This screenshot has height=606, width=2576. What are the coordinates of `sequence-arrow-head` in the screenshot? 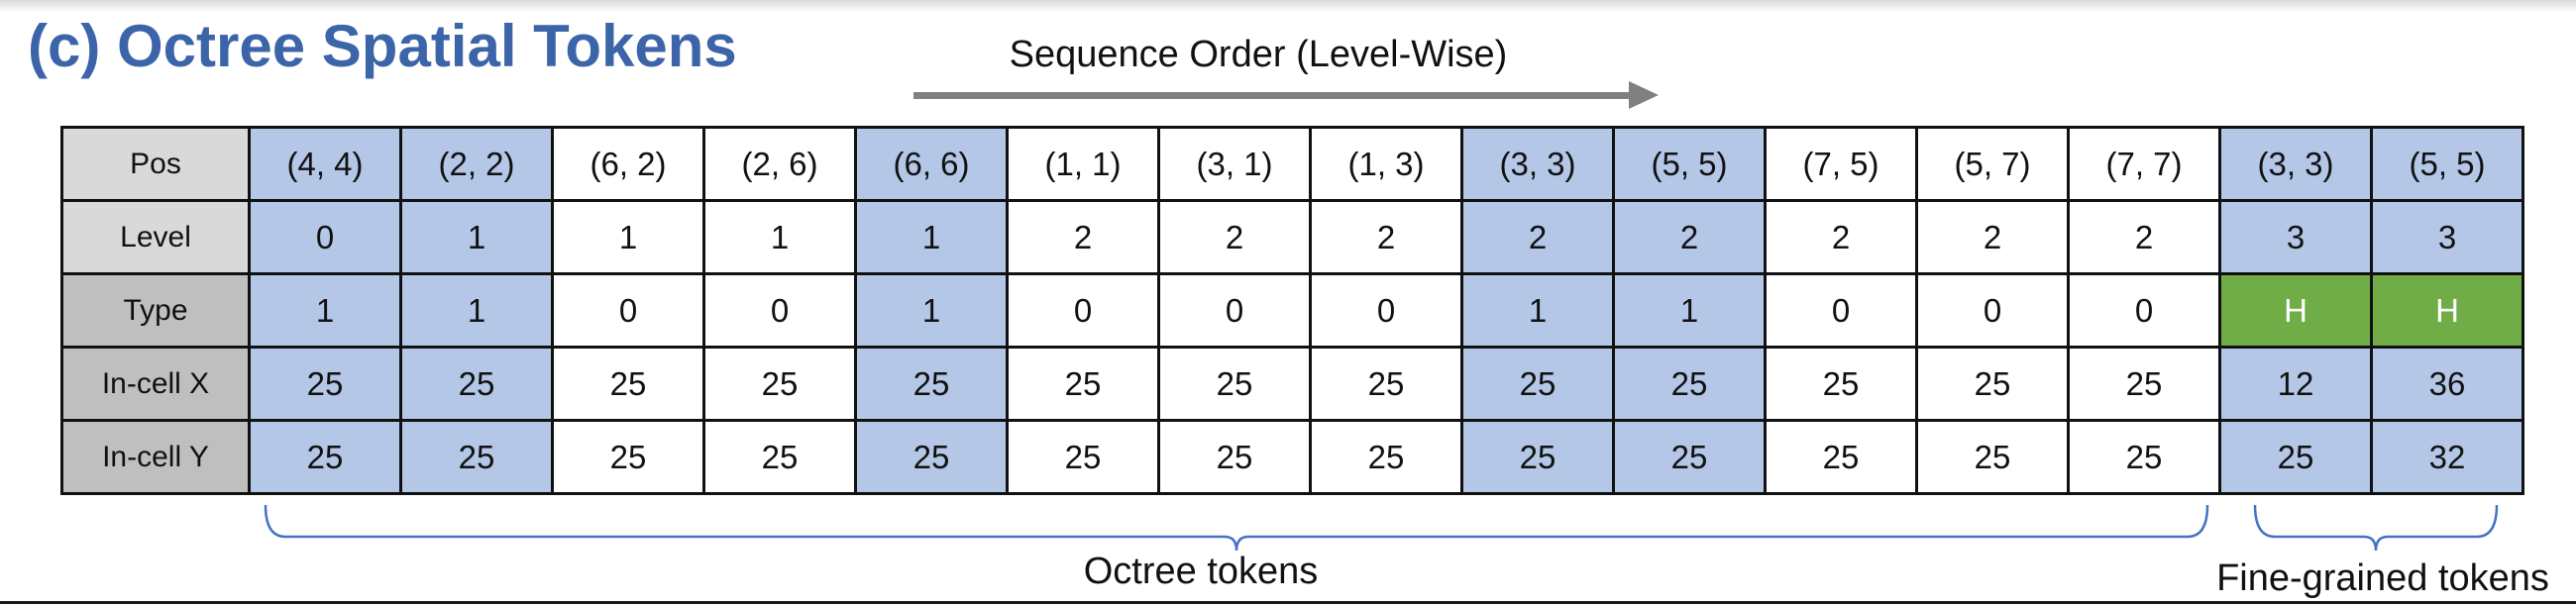 It's located at (1644, 95).